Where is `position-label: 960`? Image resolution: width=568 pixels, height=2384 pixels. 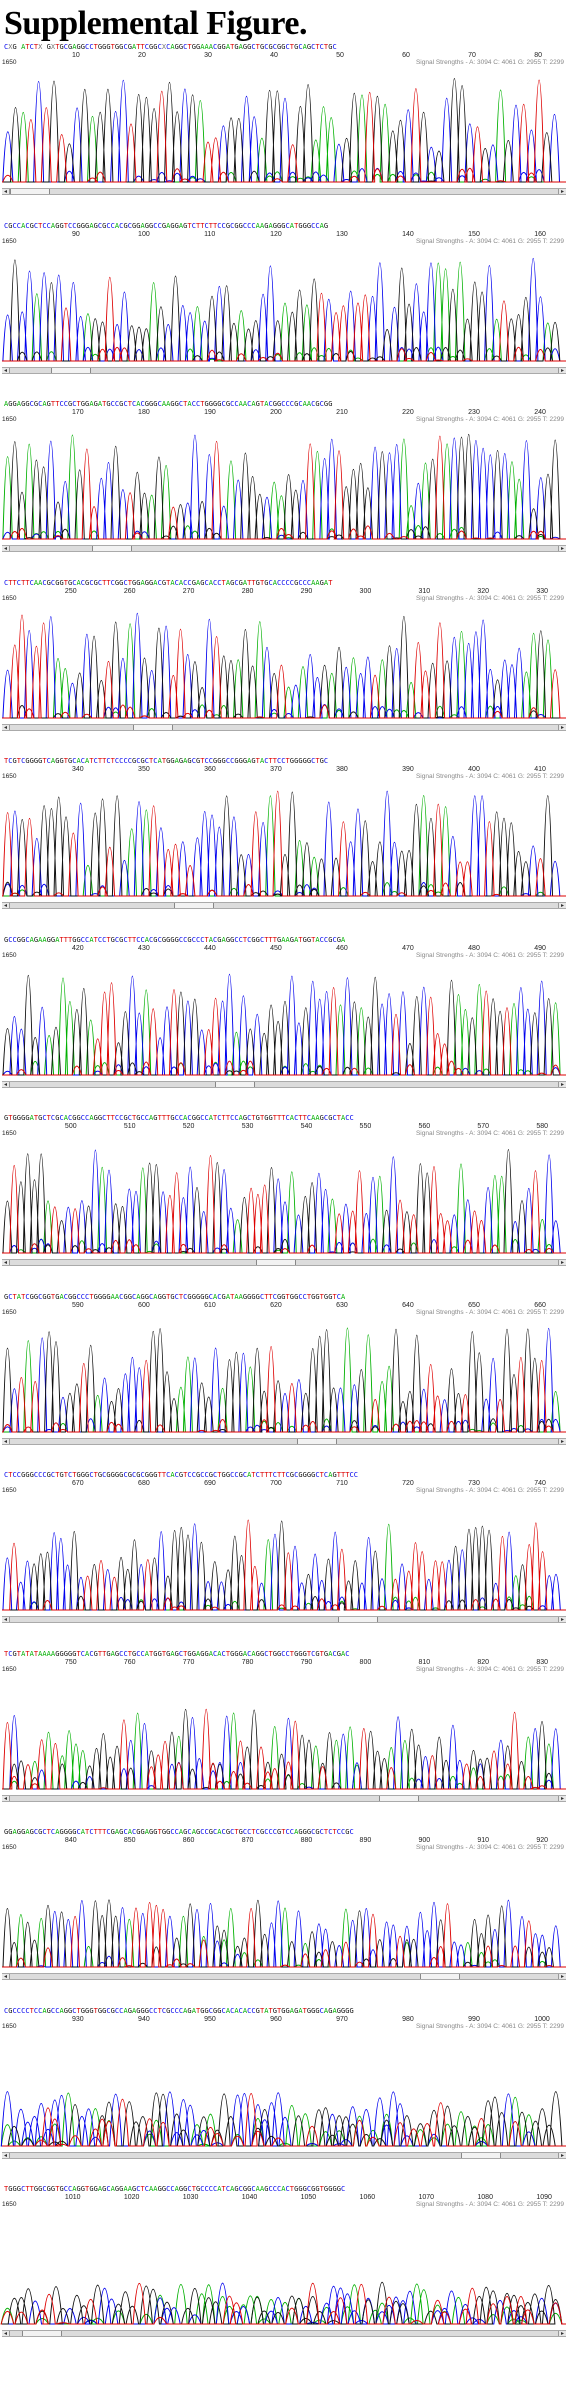 position-label: 960 is located at coordinates (276, 2019).